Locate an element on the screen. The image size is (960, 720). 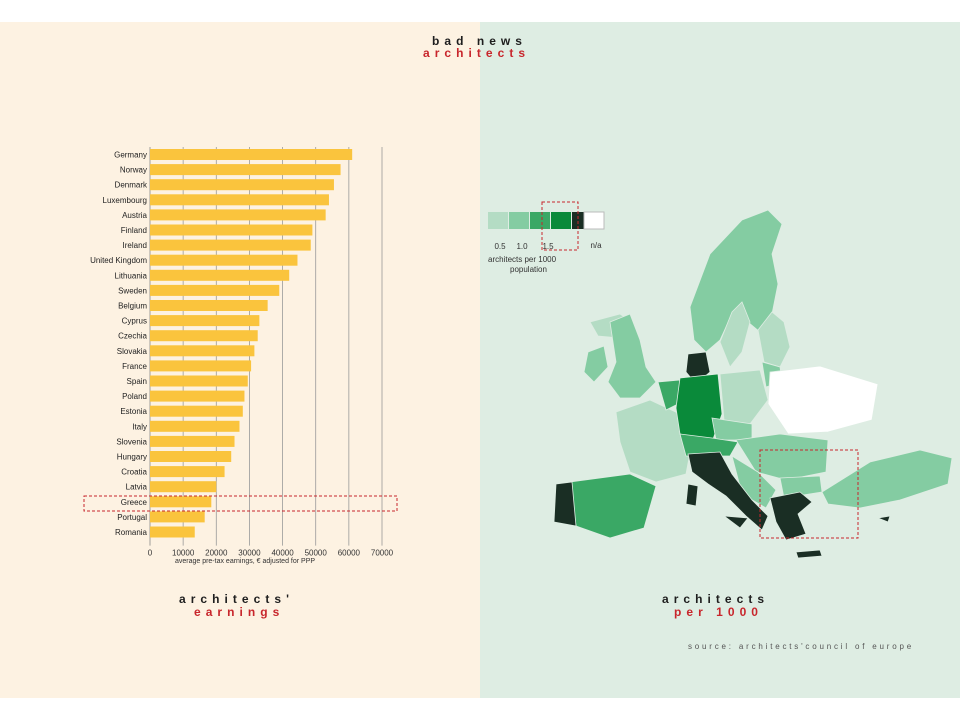
greece is located at coordinates (791, 516).